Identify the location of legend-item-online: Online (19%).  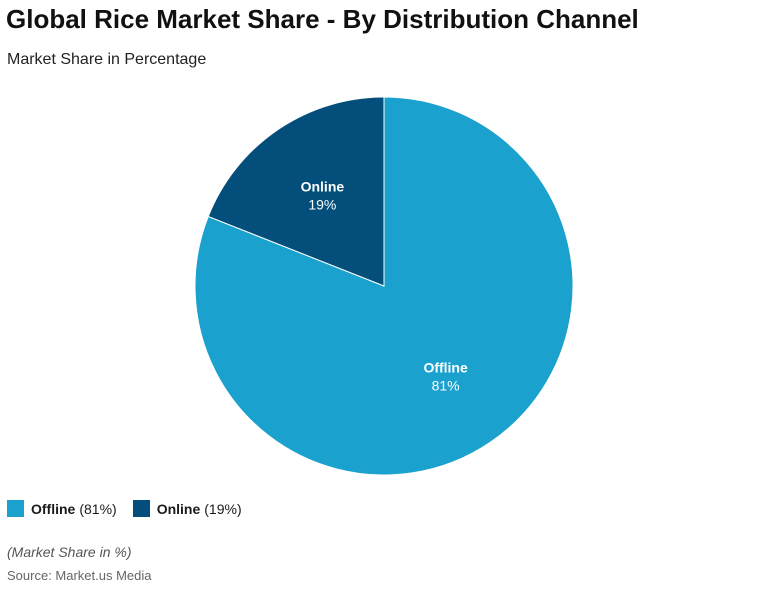
(187, 508).